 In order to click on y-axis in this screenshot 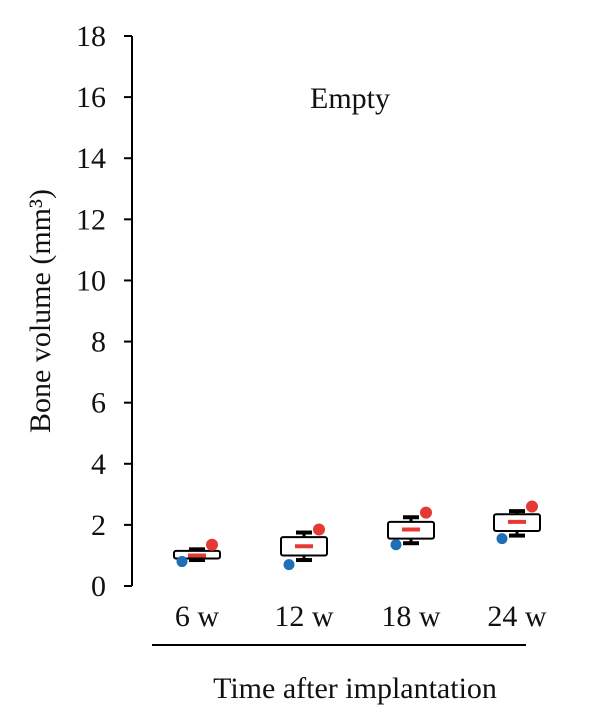, I will do `click(128, 311)`.